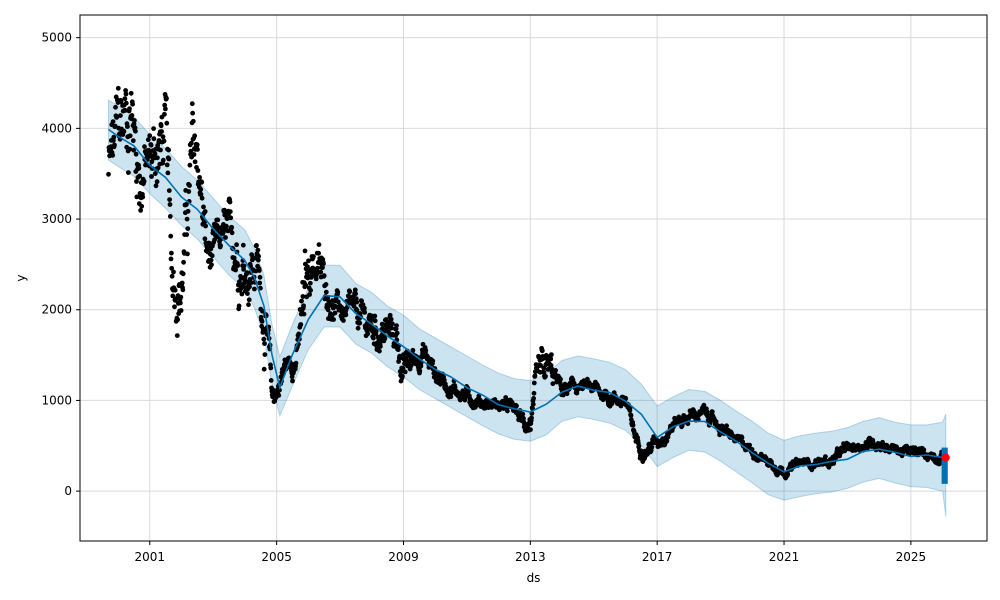 This screenshot has width=1000, height=600. What do you see at coordinates (276, 557) in the screenshot?
I see `x-tick-label: 2005` at bounding box center [276, 557].